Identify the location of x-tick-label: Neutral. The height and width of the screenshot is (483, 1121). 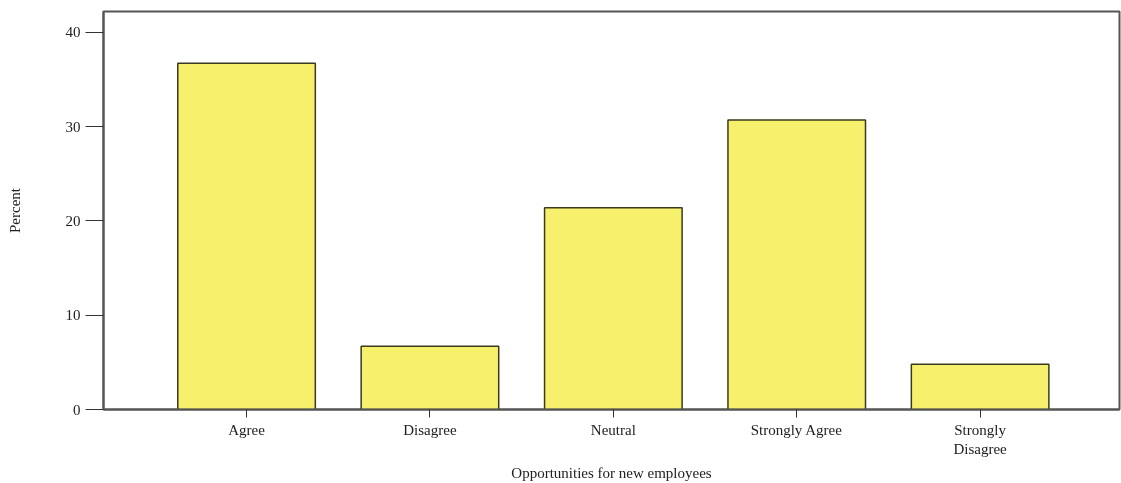
(613, 429).